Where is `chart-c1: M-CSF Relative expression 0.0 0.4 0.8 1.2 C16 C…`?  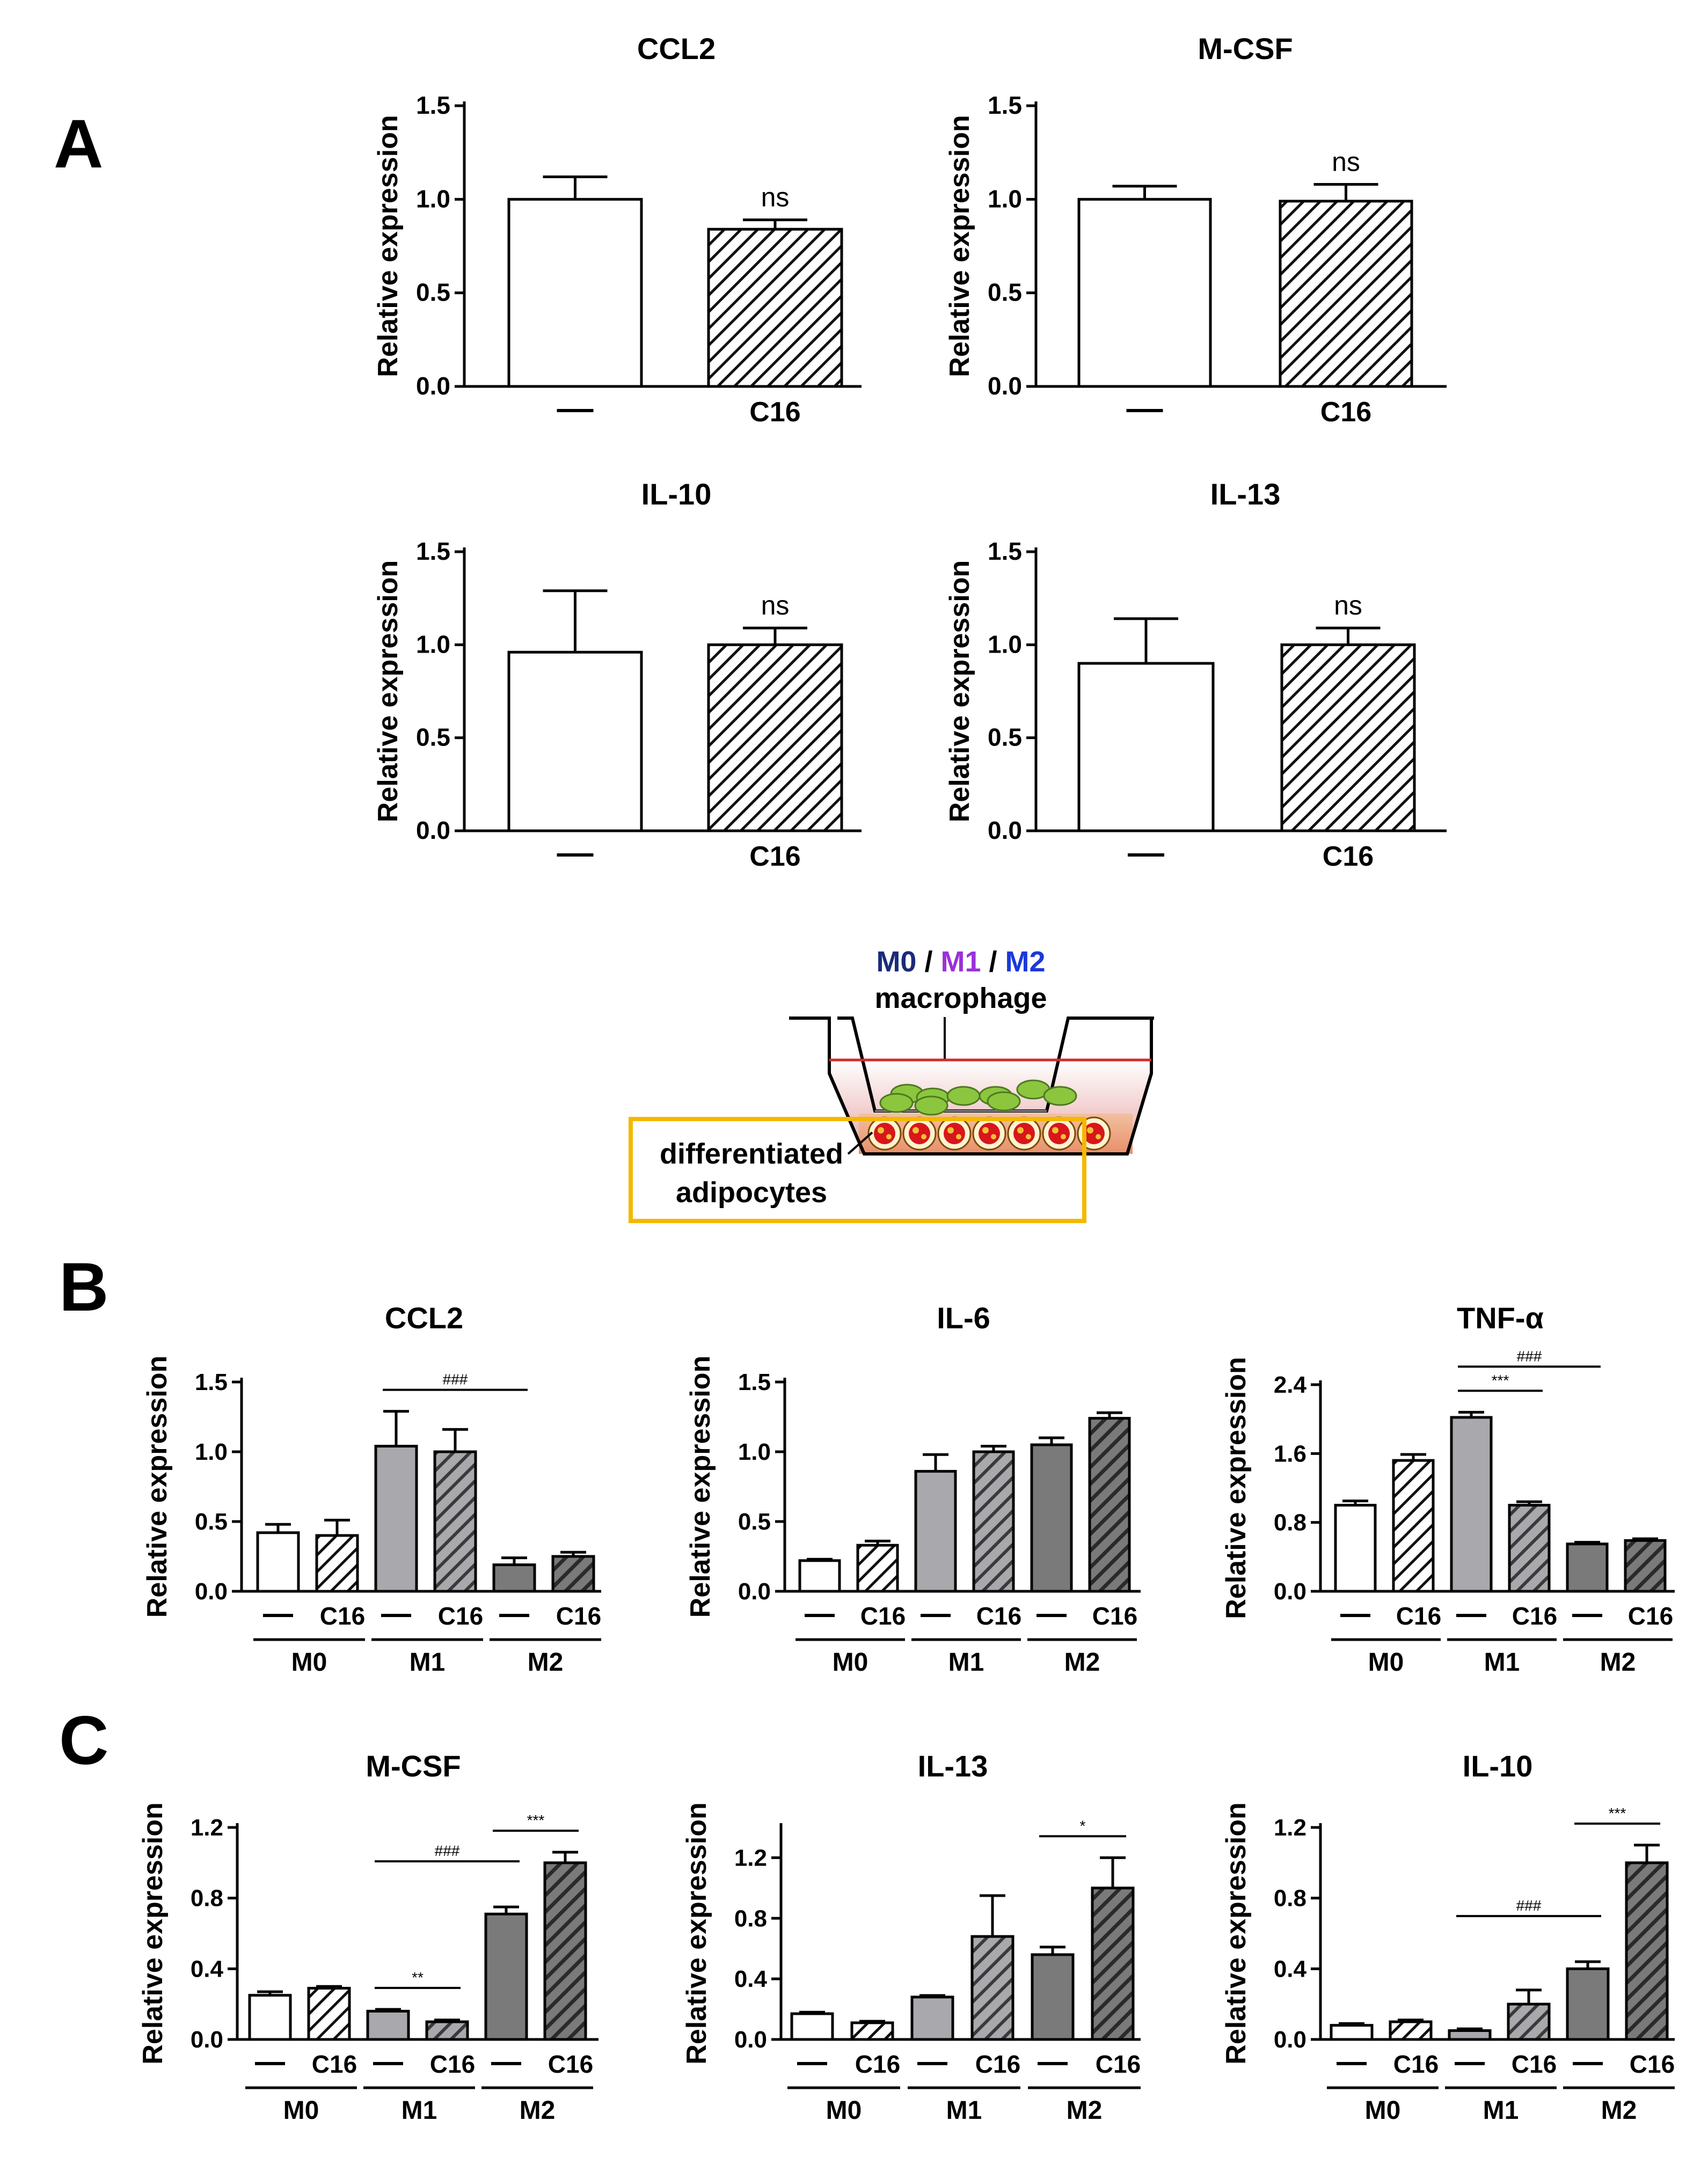
chart-c1: M-CSF Relative expression 0.0 0.4 0.8 1.2 C16 C… is located at coordinates (367, 1937).